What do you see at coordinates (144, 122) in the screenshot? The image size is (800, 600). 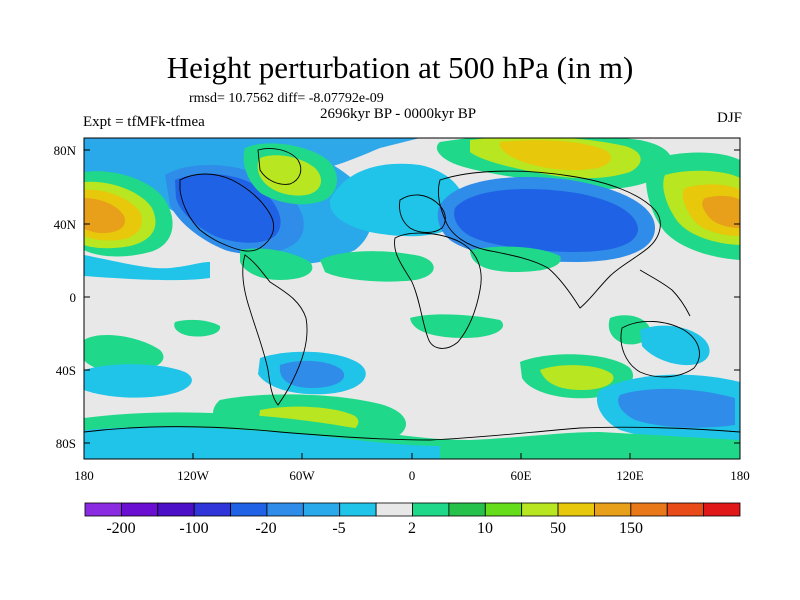 I see `experiment-label: Expt = tfMFk-tfmea` at bounding box center [144, 122].